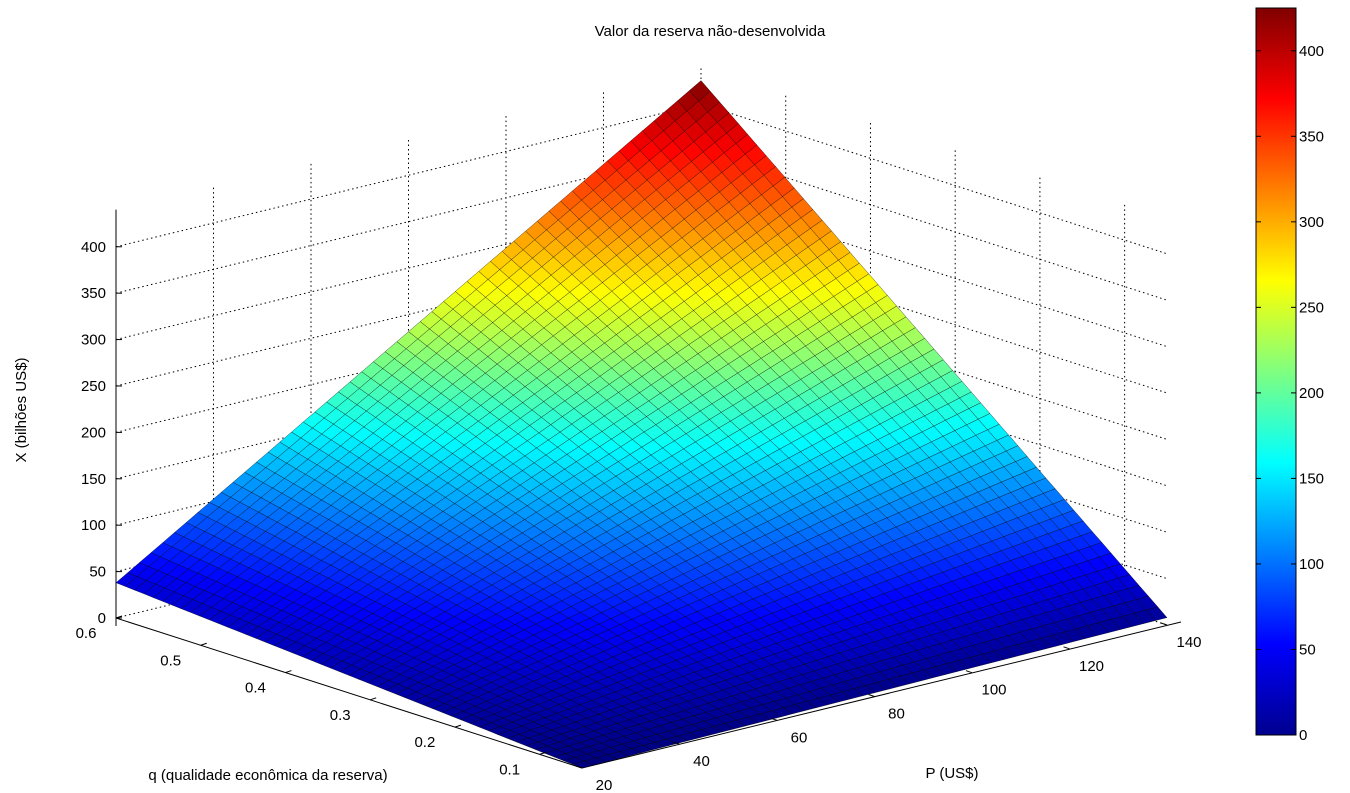  Describe the element at coordinates (1091, 666) in the screenshot. I see `x-tick-label: 120` at that location.